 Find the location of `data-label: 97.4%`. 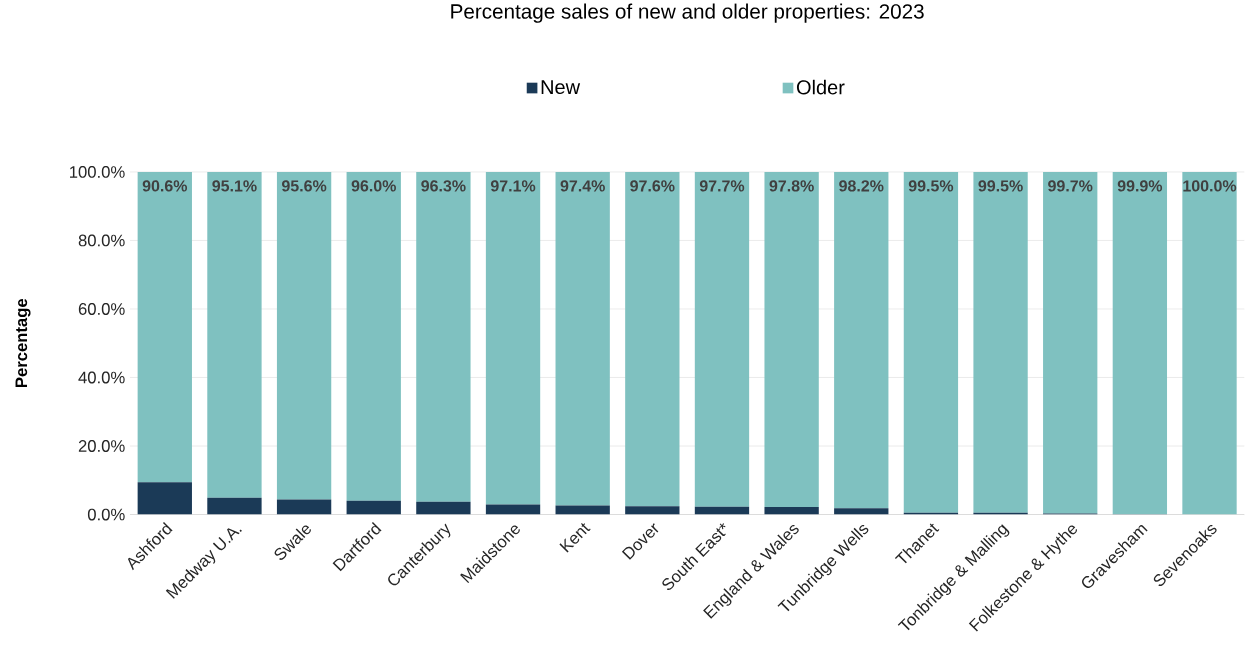

data-label: 97.4% is located at coordinates (582, 185).